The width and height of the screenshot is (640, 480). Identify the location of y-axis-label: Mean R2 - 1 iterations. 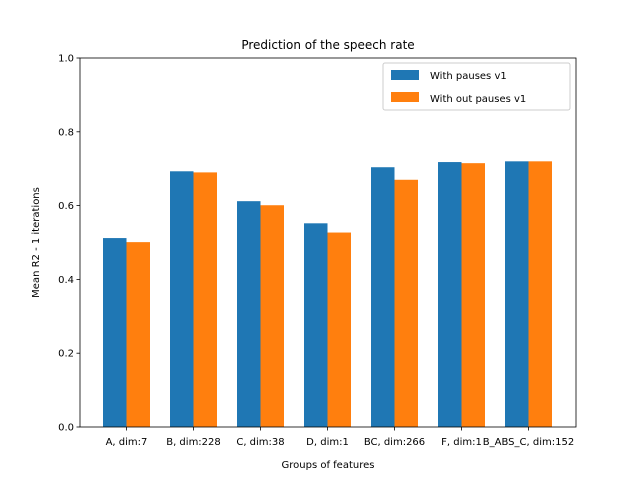
(36, 242).